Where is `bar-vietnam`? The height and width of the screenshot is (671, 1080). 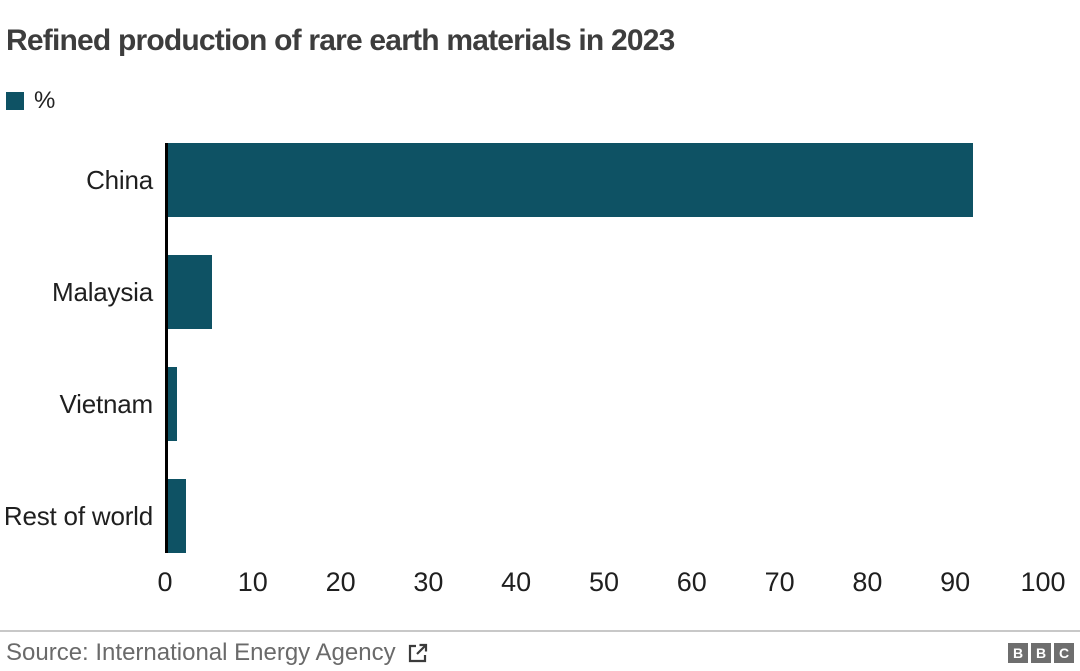 bar-vietnam is located at coordinates (172, 404).